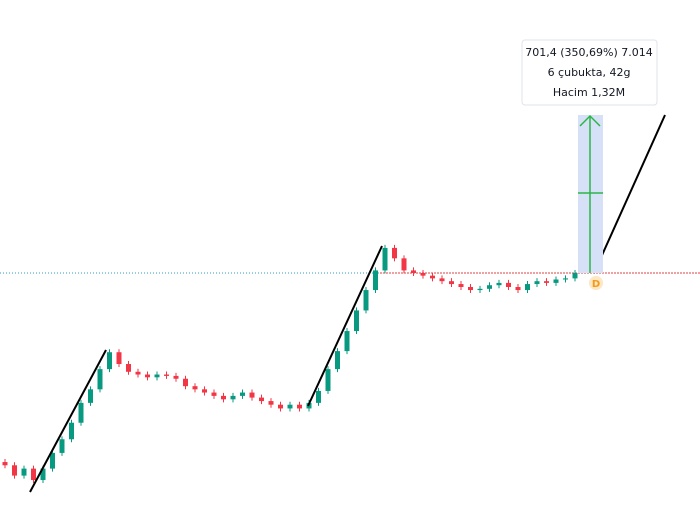 The width and height of the screenshot is (700, 528). I want to click on marker: D, so click(596, 284).